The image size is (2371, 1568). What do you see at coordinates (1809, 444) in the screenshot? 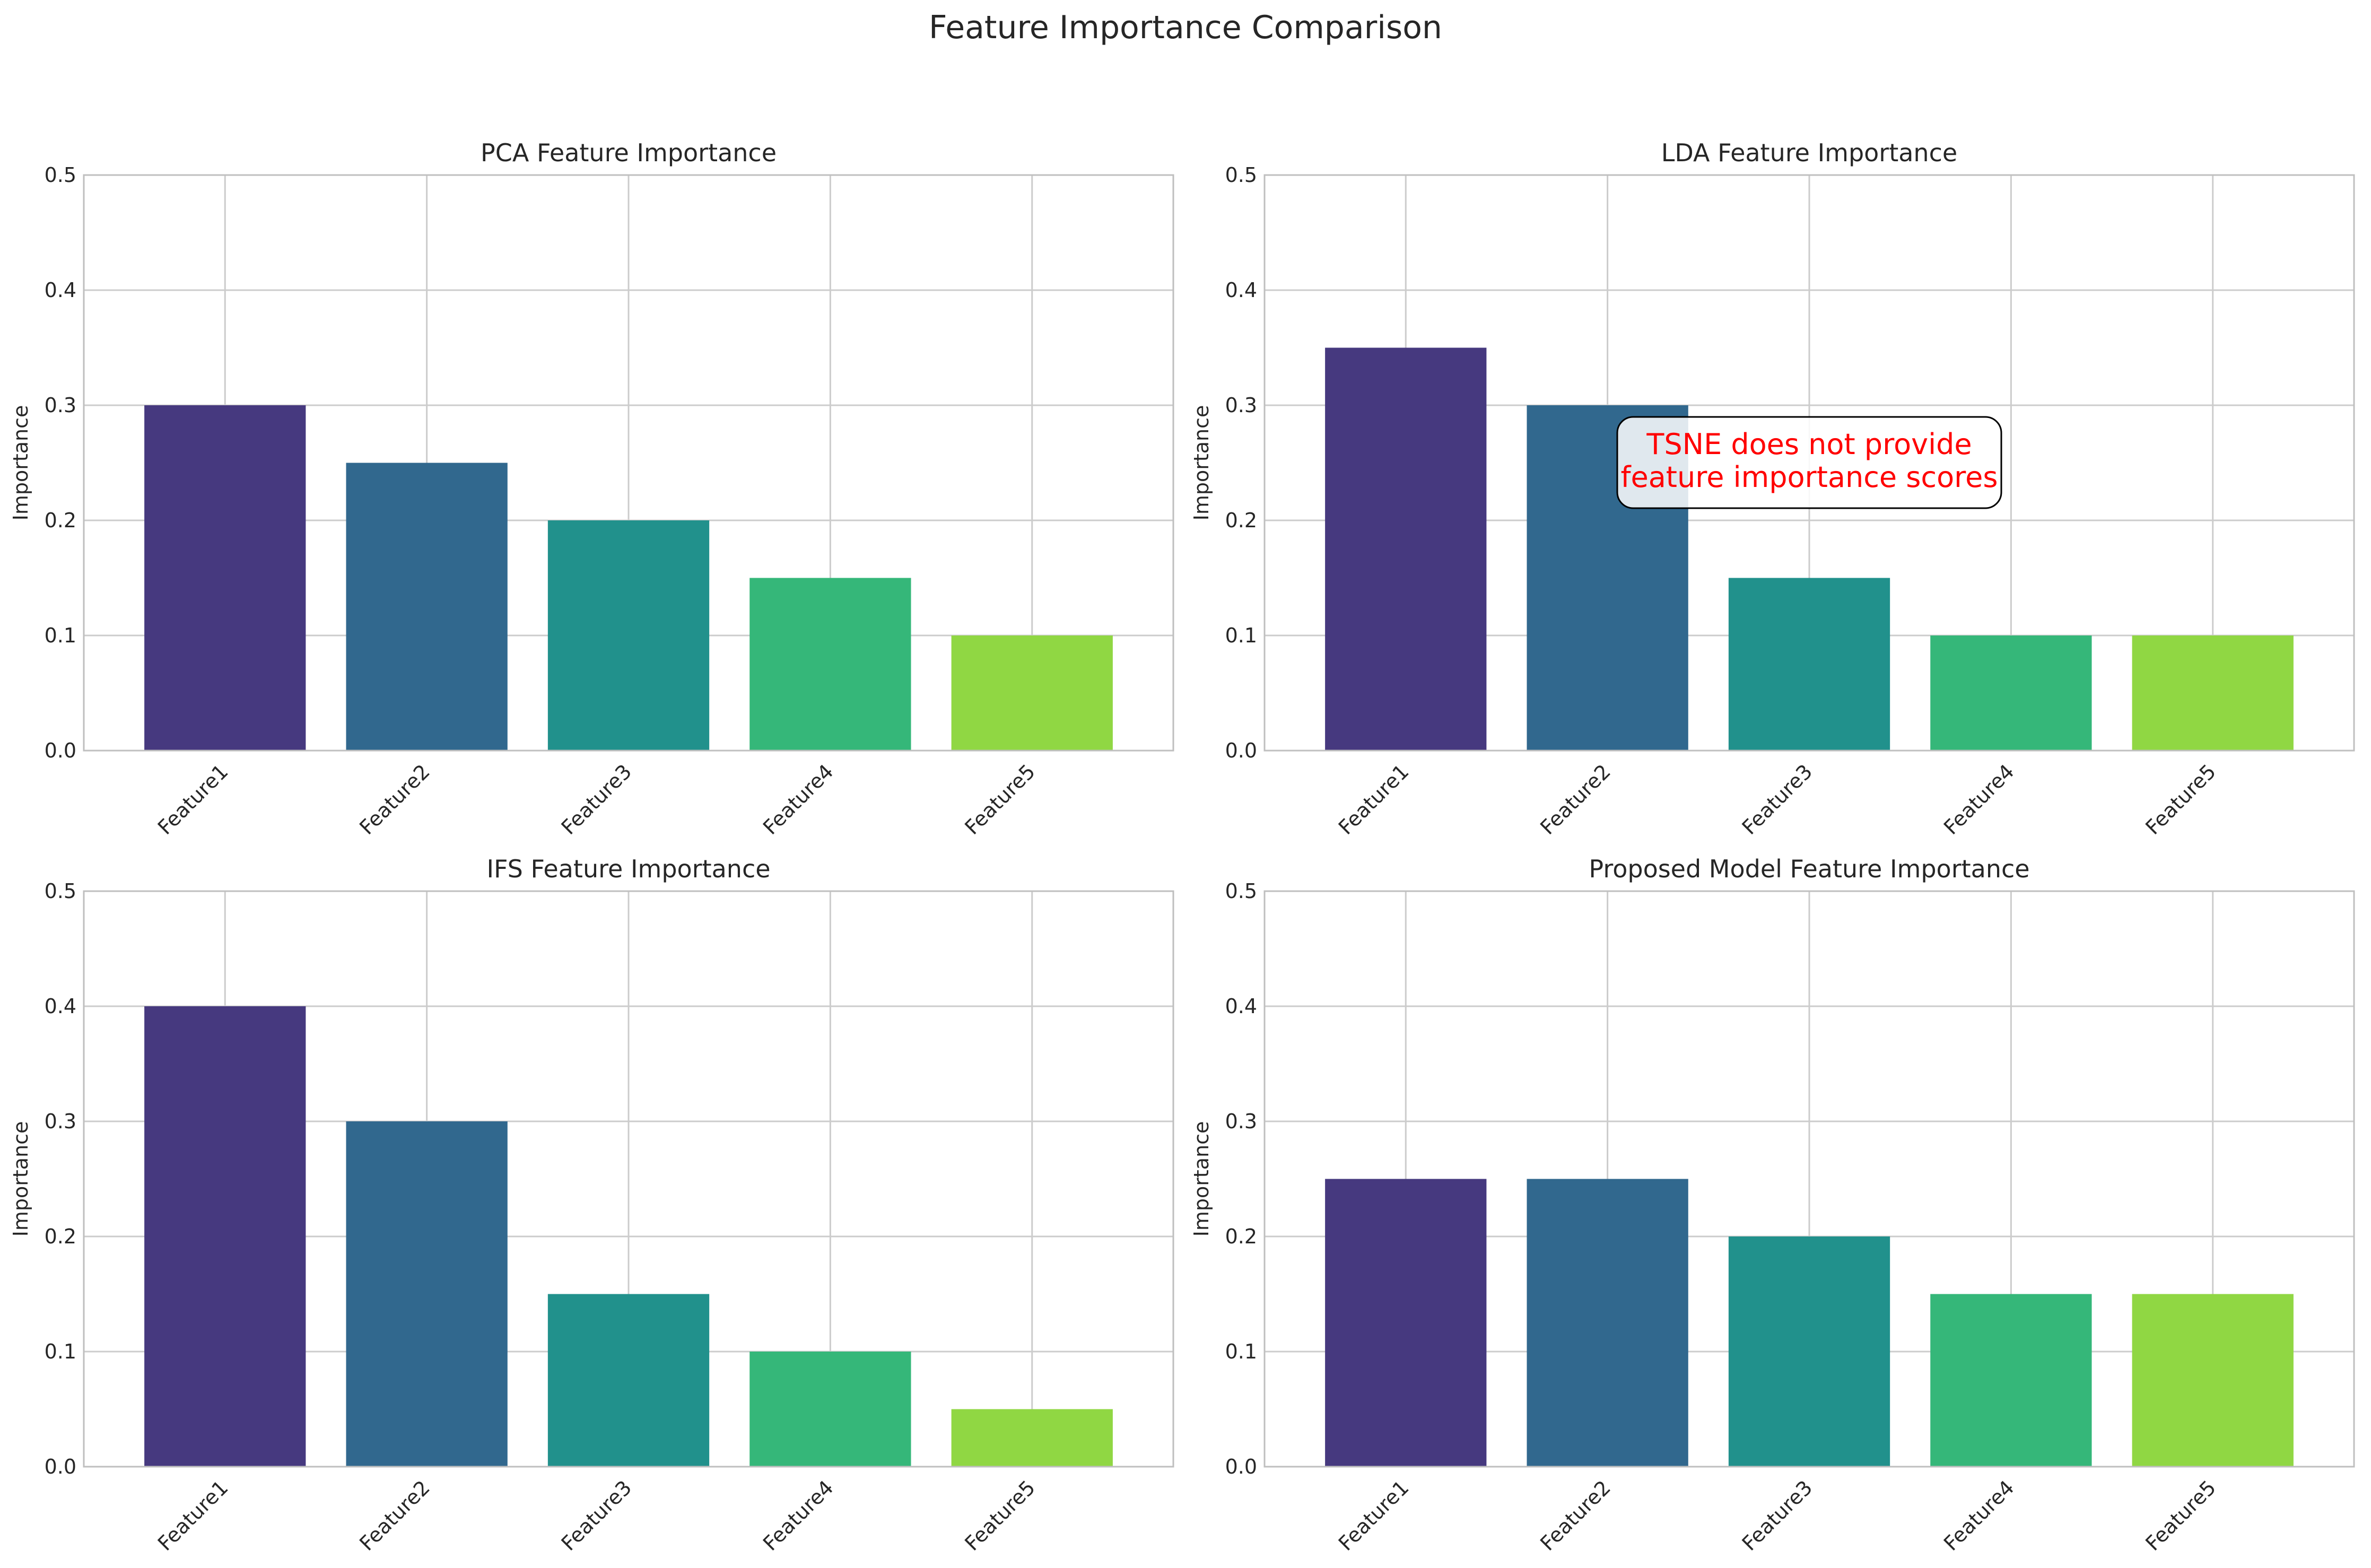
I see `annotation-text: TSNE does not provide` at bounding box center [1809, 444].